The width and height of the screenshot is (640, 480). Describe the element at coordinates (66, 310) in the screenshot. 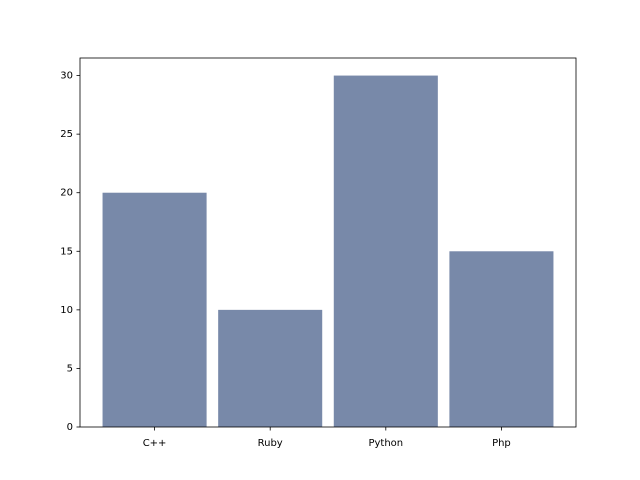

I see `y-tick-label: 10` at that location.